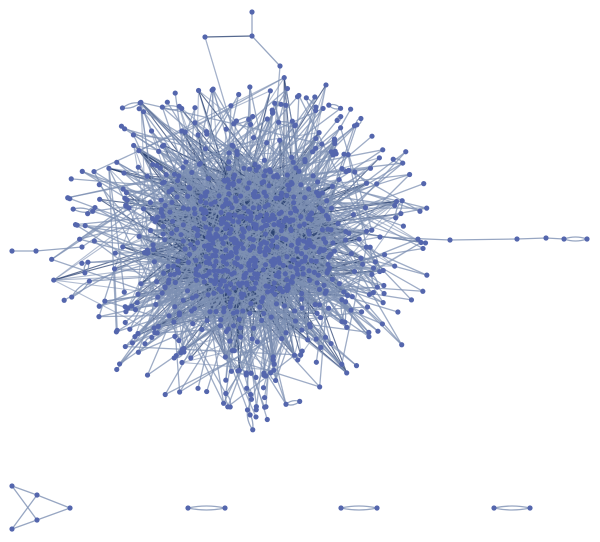  I want to click on graph-edge-pair, so click(206, 508).